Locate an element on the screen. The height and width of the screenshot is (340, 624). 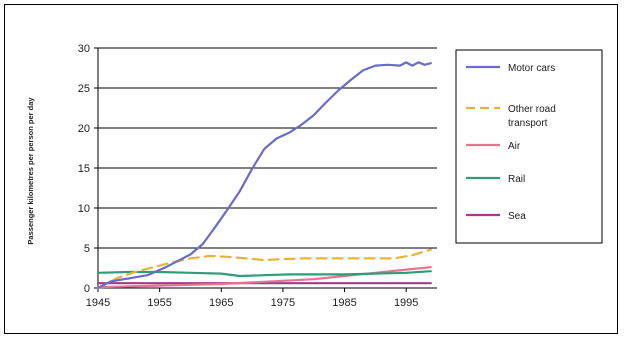
y-tick-label: 30 is located at coordinates (84, 49).